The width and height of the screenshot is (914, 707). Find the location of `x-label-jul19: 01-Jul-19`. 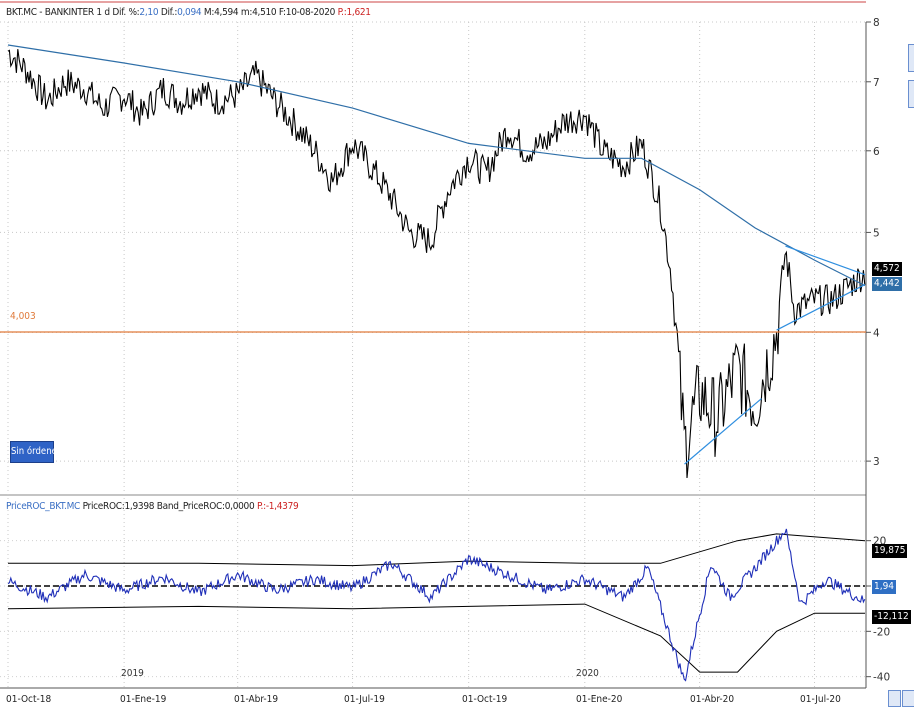

x-label-jul19: 01-Jul-19 is located at coordinates (364, 699).